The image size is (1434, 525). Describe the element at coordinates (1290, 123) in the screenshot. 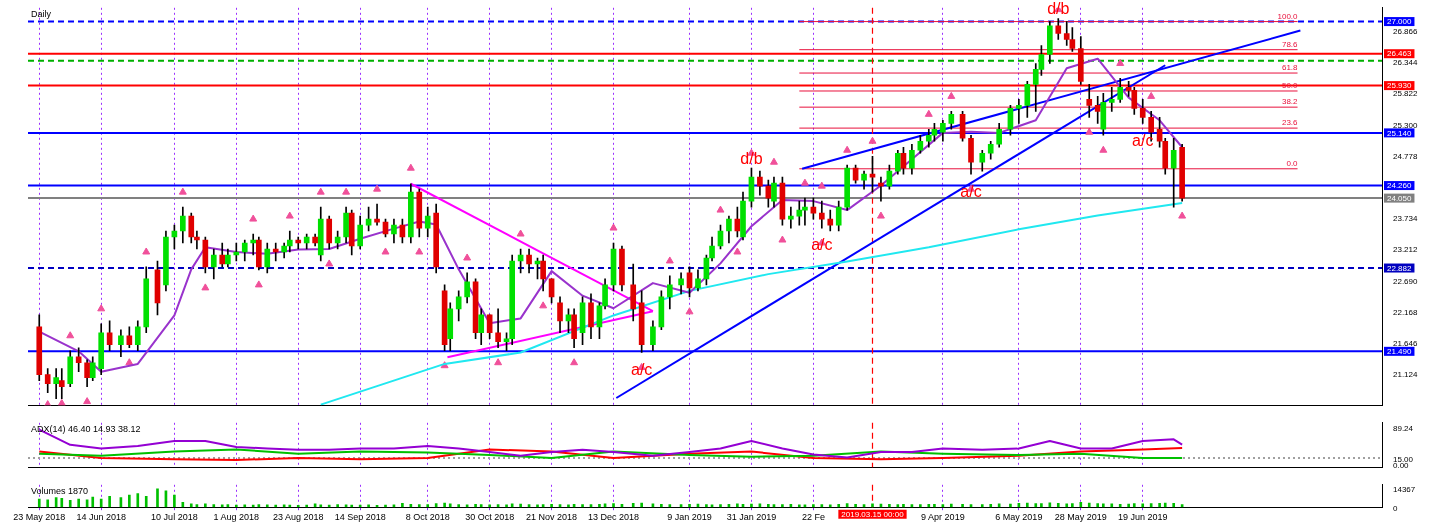

I see `series-label: 23.6` at that location.